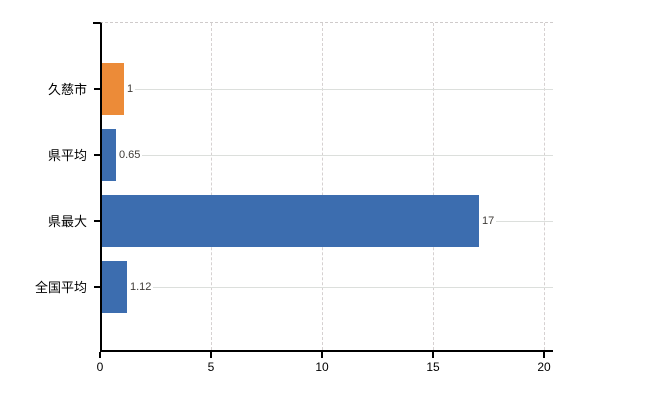  What do you see at coordinates (67, 221) in the screenshot?
I see `category-label: 県最大` at bounding box center [67, 221].